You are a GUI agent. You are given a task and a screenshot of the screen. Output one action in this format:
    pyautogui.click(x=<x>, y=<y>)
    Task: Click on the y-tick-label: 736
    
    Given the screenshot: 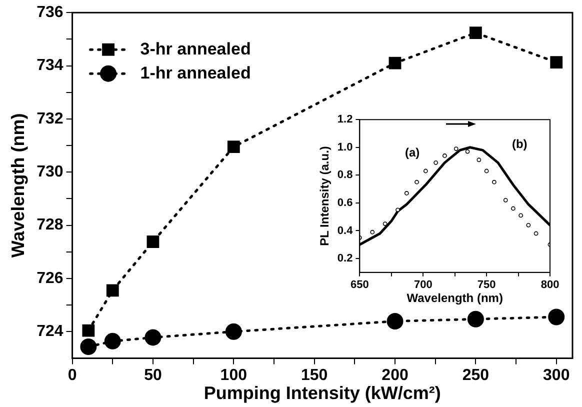 What is the action you would take?
    pyautogui.click(x=50, y=13)
    